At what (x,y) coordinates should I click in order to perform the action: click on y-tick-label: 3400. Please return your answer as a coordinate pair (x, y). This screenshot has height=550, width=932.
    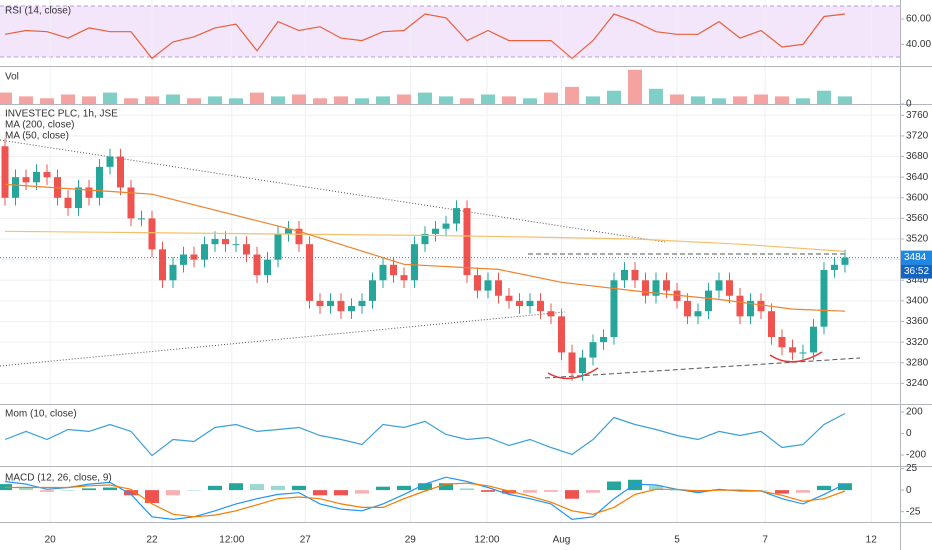
    Looking at the image, I should click on (917, 301).